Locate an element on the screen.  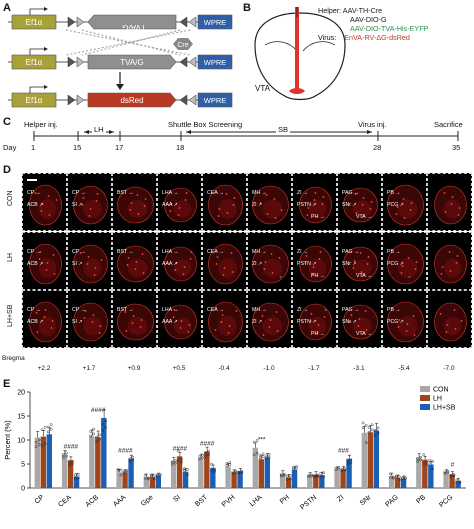
region-label: VTA → is located at coordinates (364, 217).